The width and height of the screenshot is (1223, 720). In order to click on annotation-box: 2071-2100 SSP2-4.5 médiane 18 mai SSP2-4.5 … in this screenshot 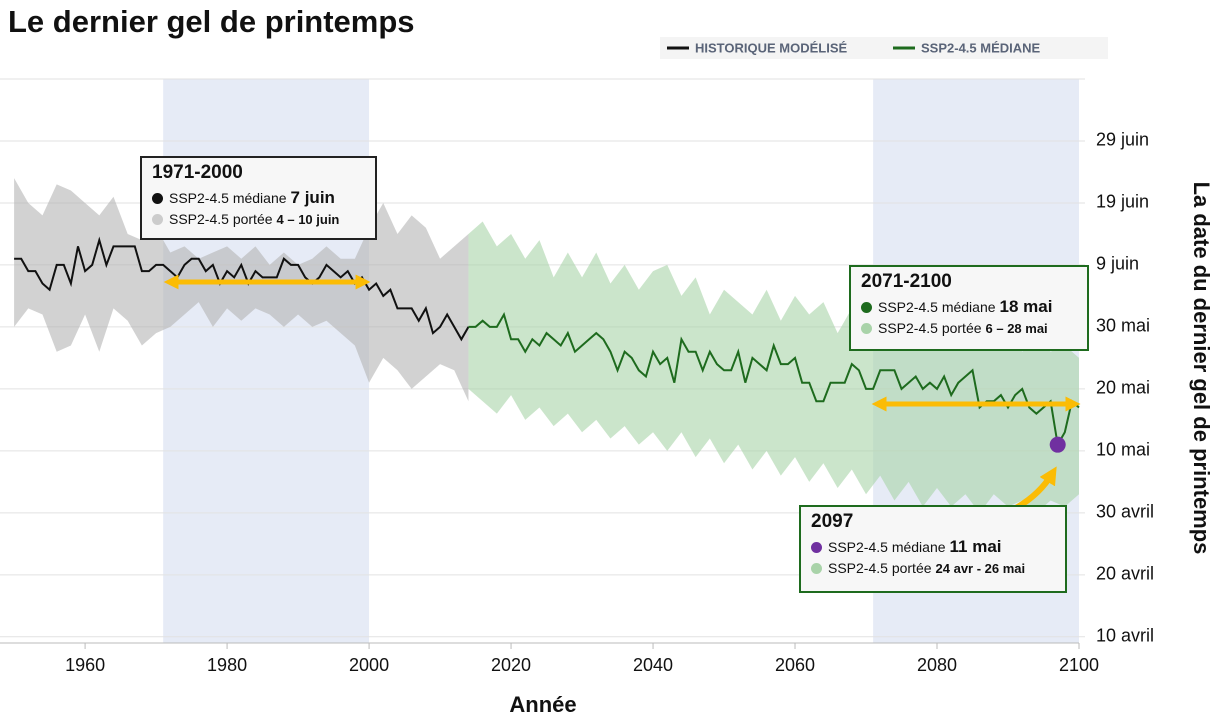, I will do `click(969, 308)`.